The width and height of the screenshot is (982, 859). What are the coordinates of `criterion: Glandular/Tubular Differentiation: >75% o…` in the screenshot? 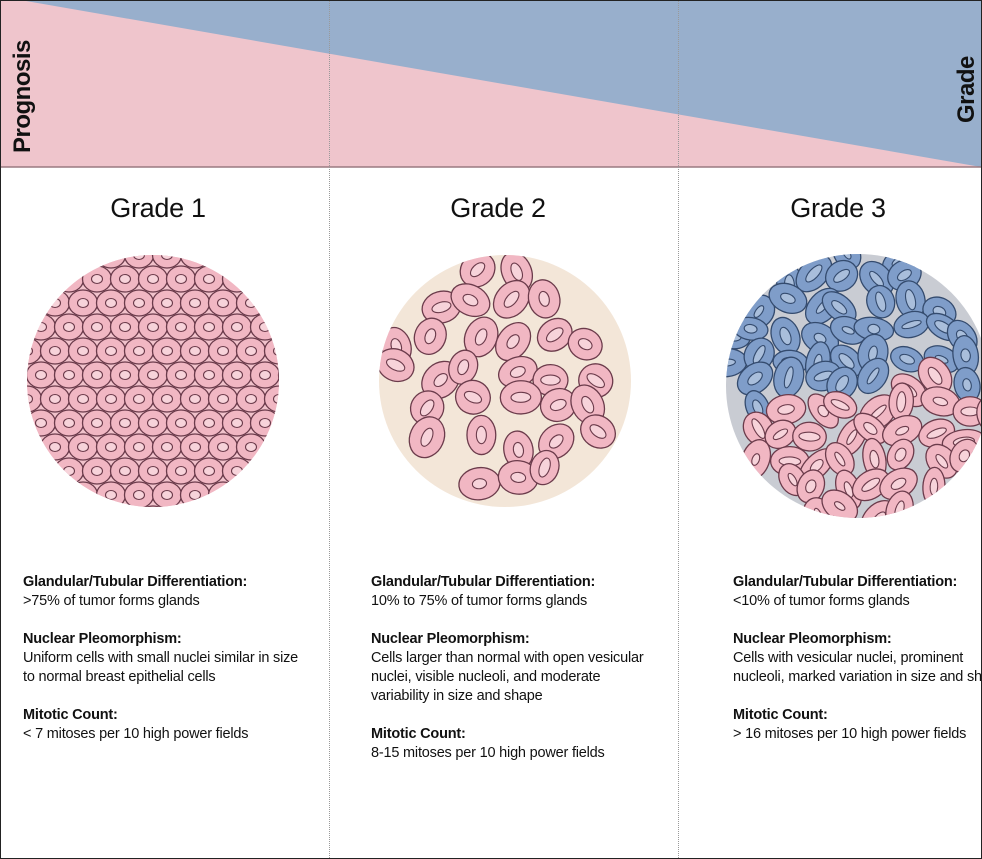 It's located at (163, 592).